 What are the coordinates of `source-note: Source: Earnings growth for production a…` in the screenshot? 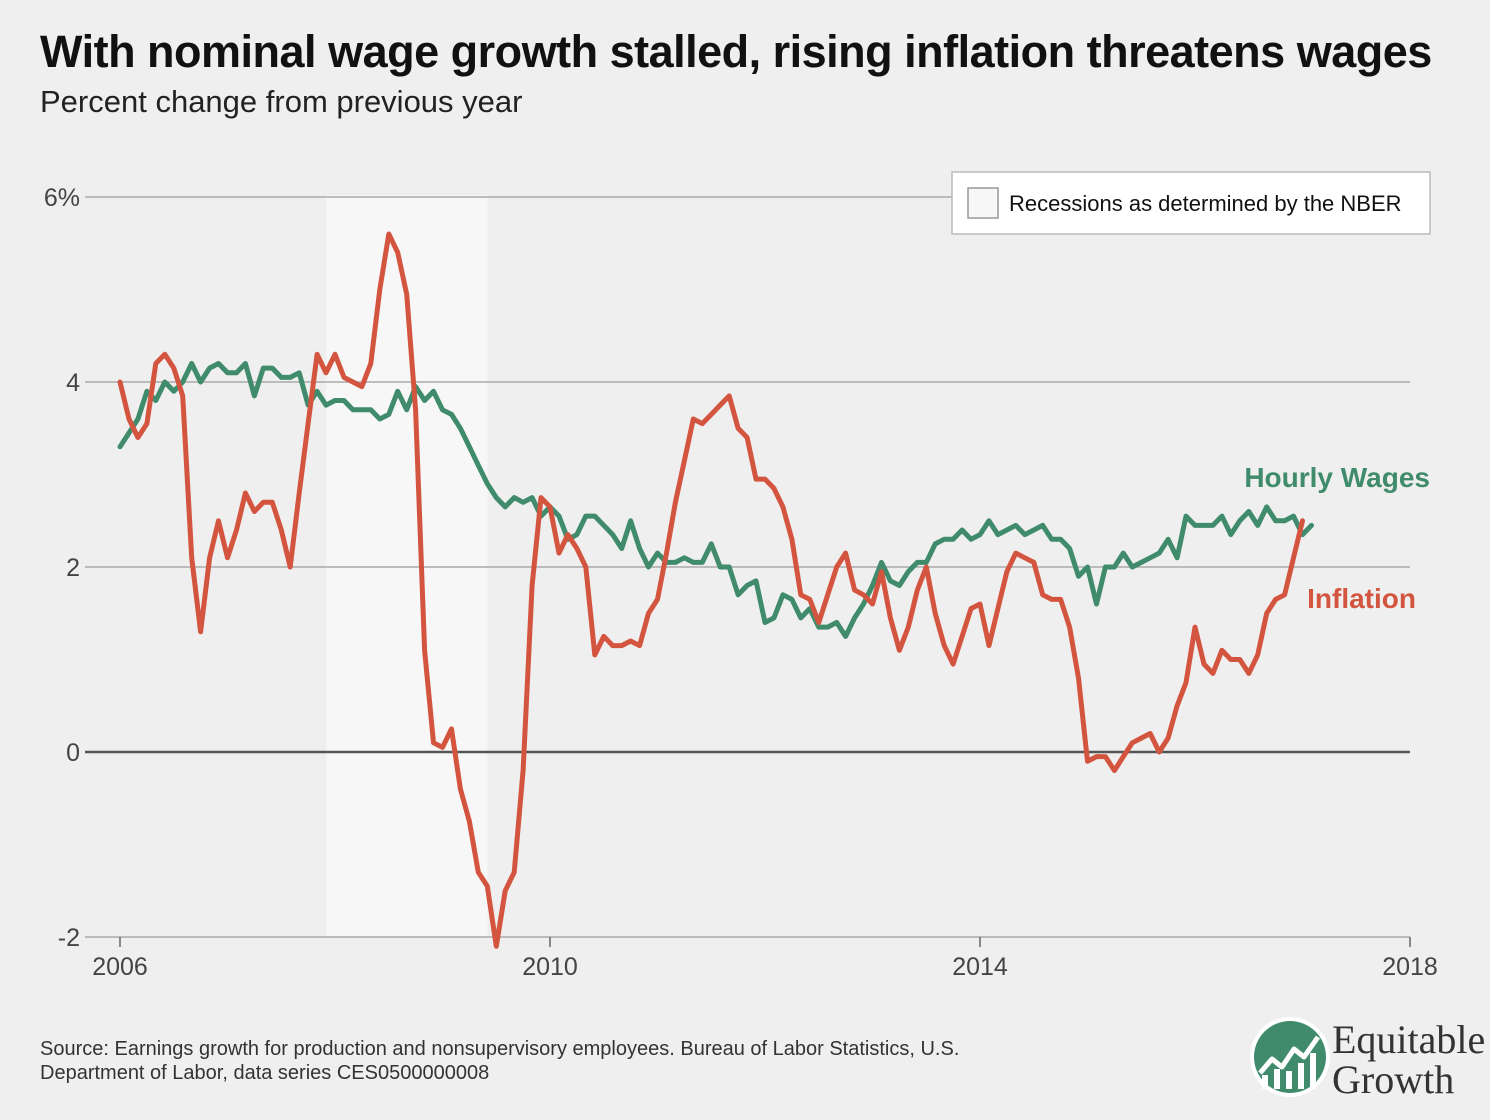 It's located at (580, 1061).